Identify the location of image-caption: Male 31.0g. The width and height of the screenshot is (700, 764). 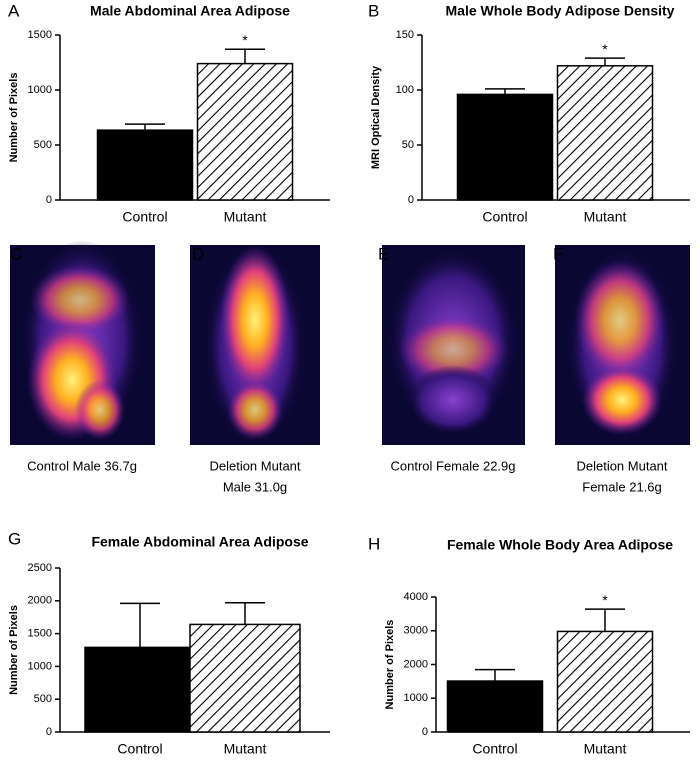
(255, 486).